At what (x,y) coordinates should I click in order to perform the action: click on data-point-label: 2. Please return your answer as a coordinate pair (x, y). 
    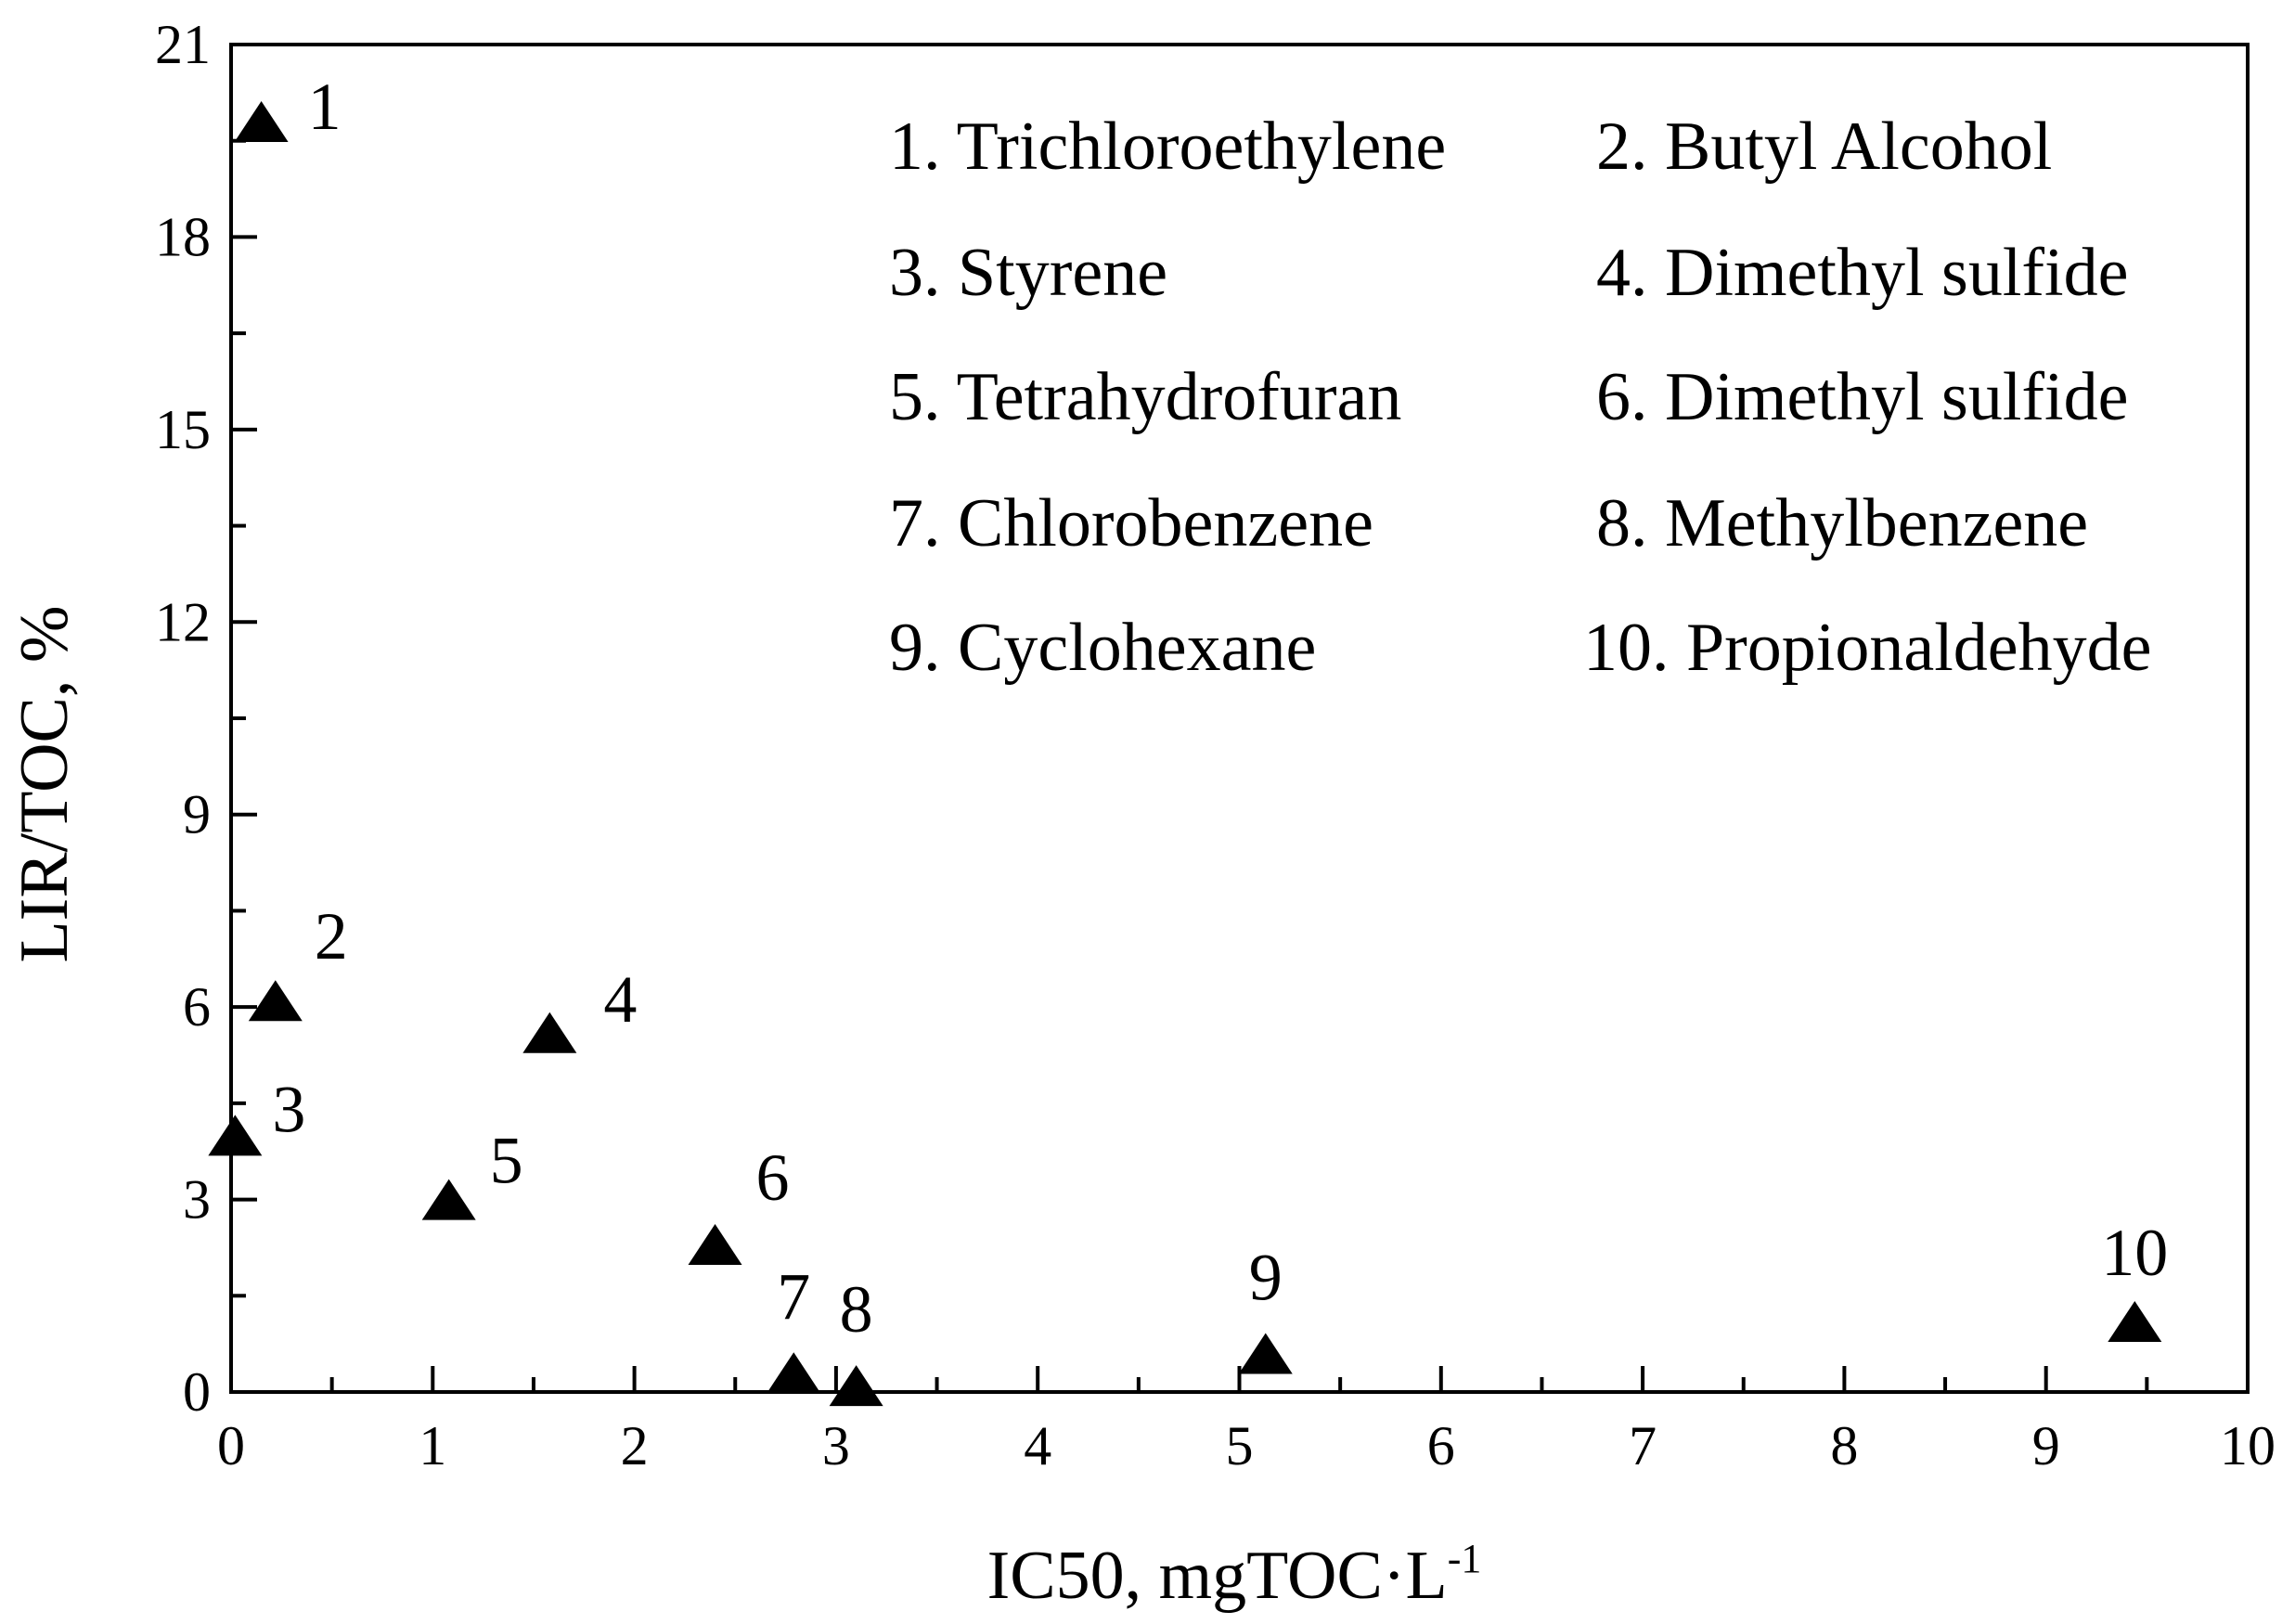
    Looking at the image, I should click on (331, 936).